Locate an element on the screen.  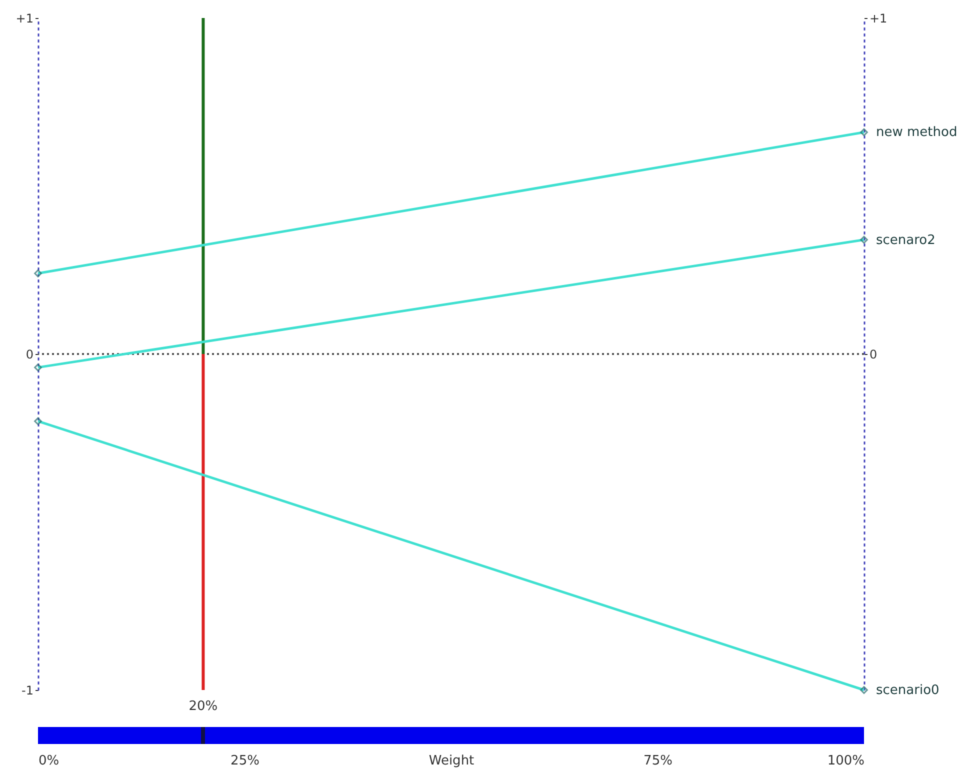
ref-line-label: 20% is located at coordinates (203, 706).